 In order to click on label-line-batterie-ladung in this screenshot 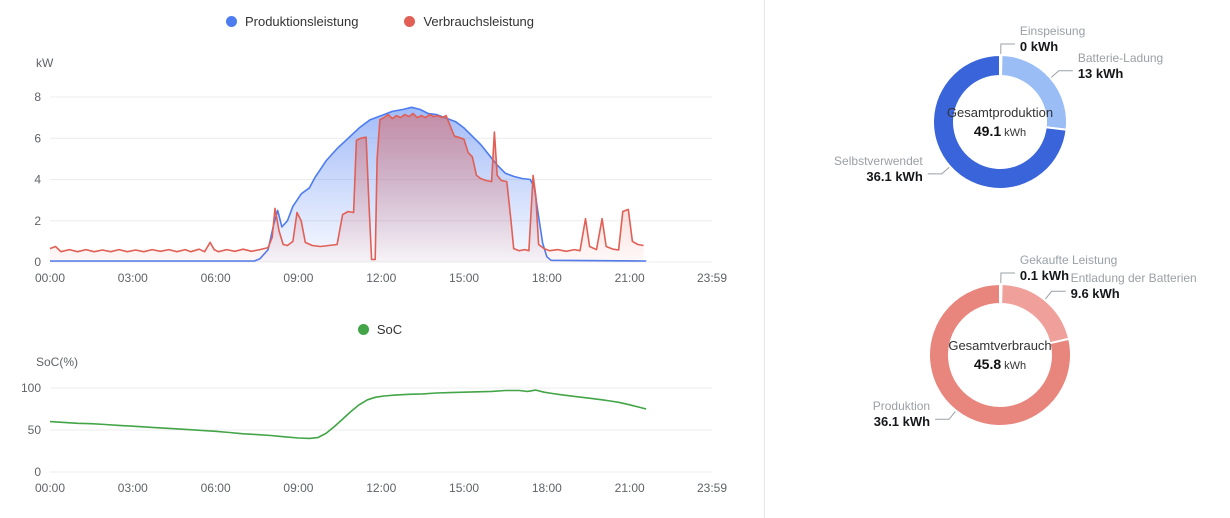, I will do `click(1061, 74)`.